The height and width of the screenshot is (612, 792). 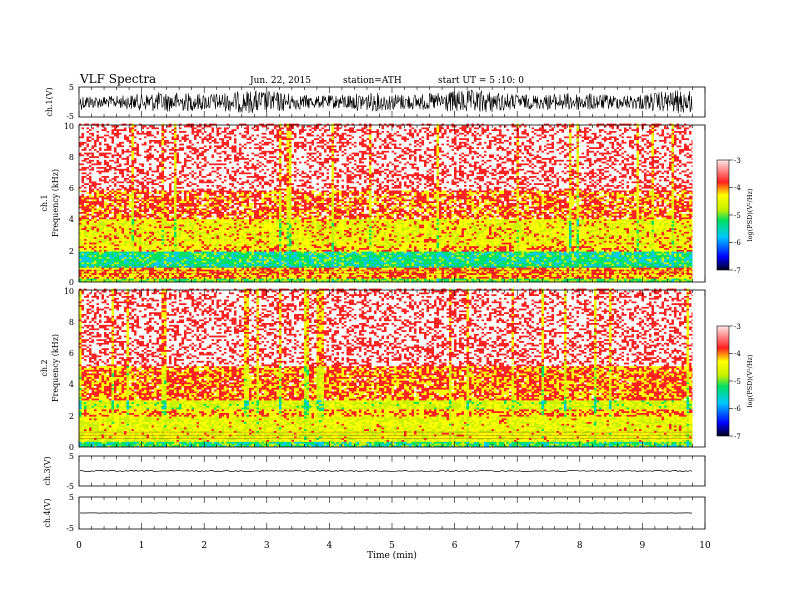 I want to click on ch1-ytick-top: 5, so click(x=71, y=87).